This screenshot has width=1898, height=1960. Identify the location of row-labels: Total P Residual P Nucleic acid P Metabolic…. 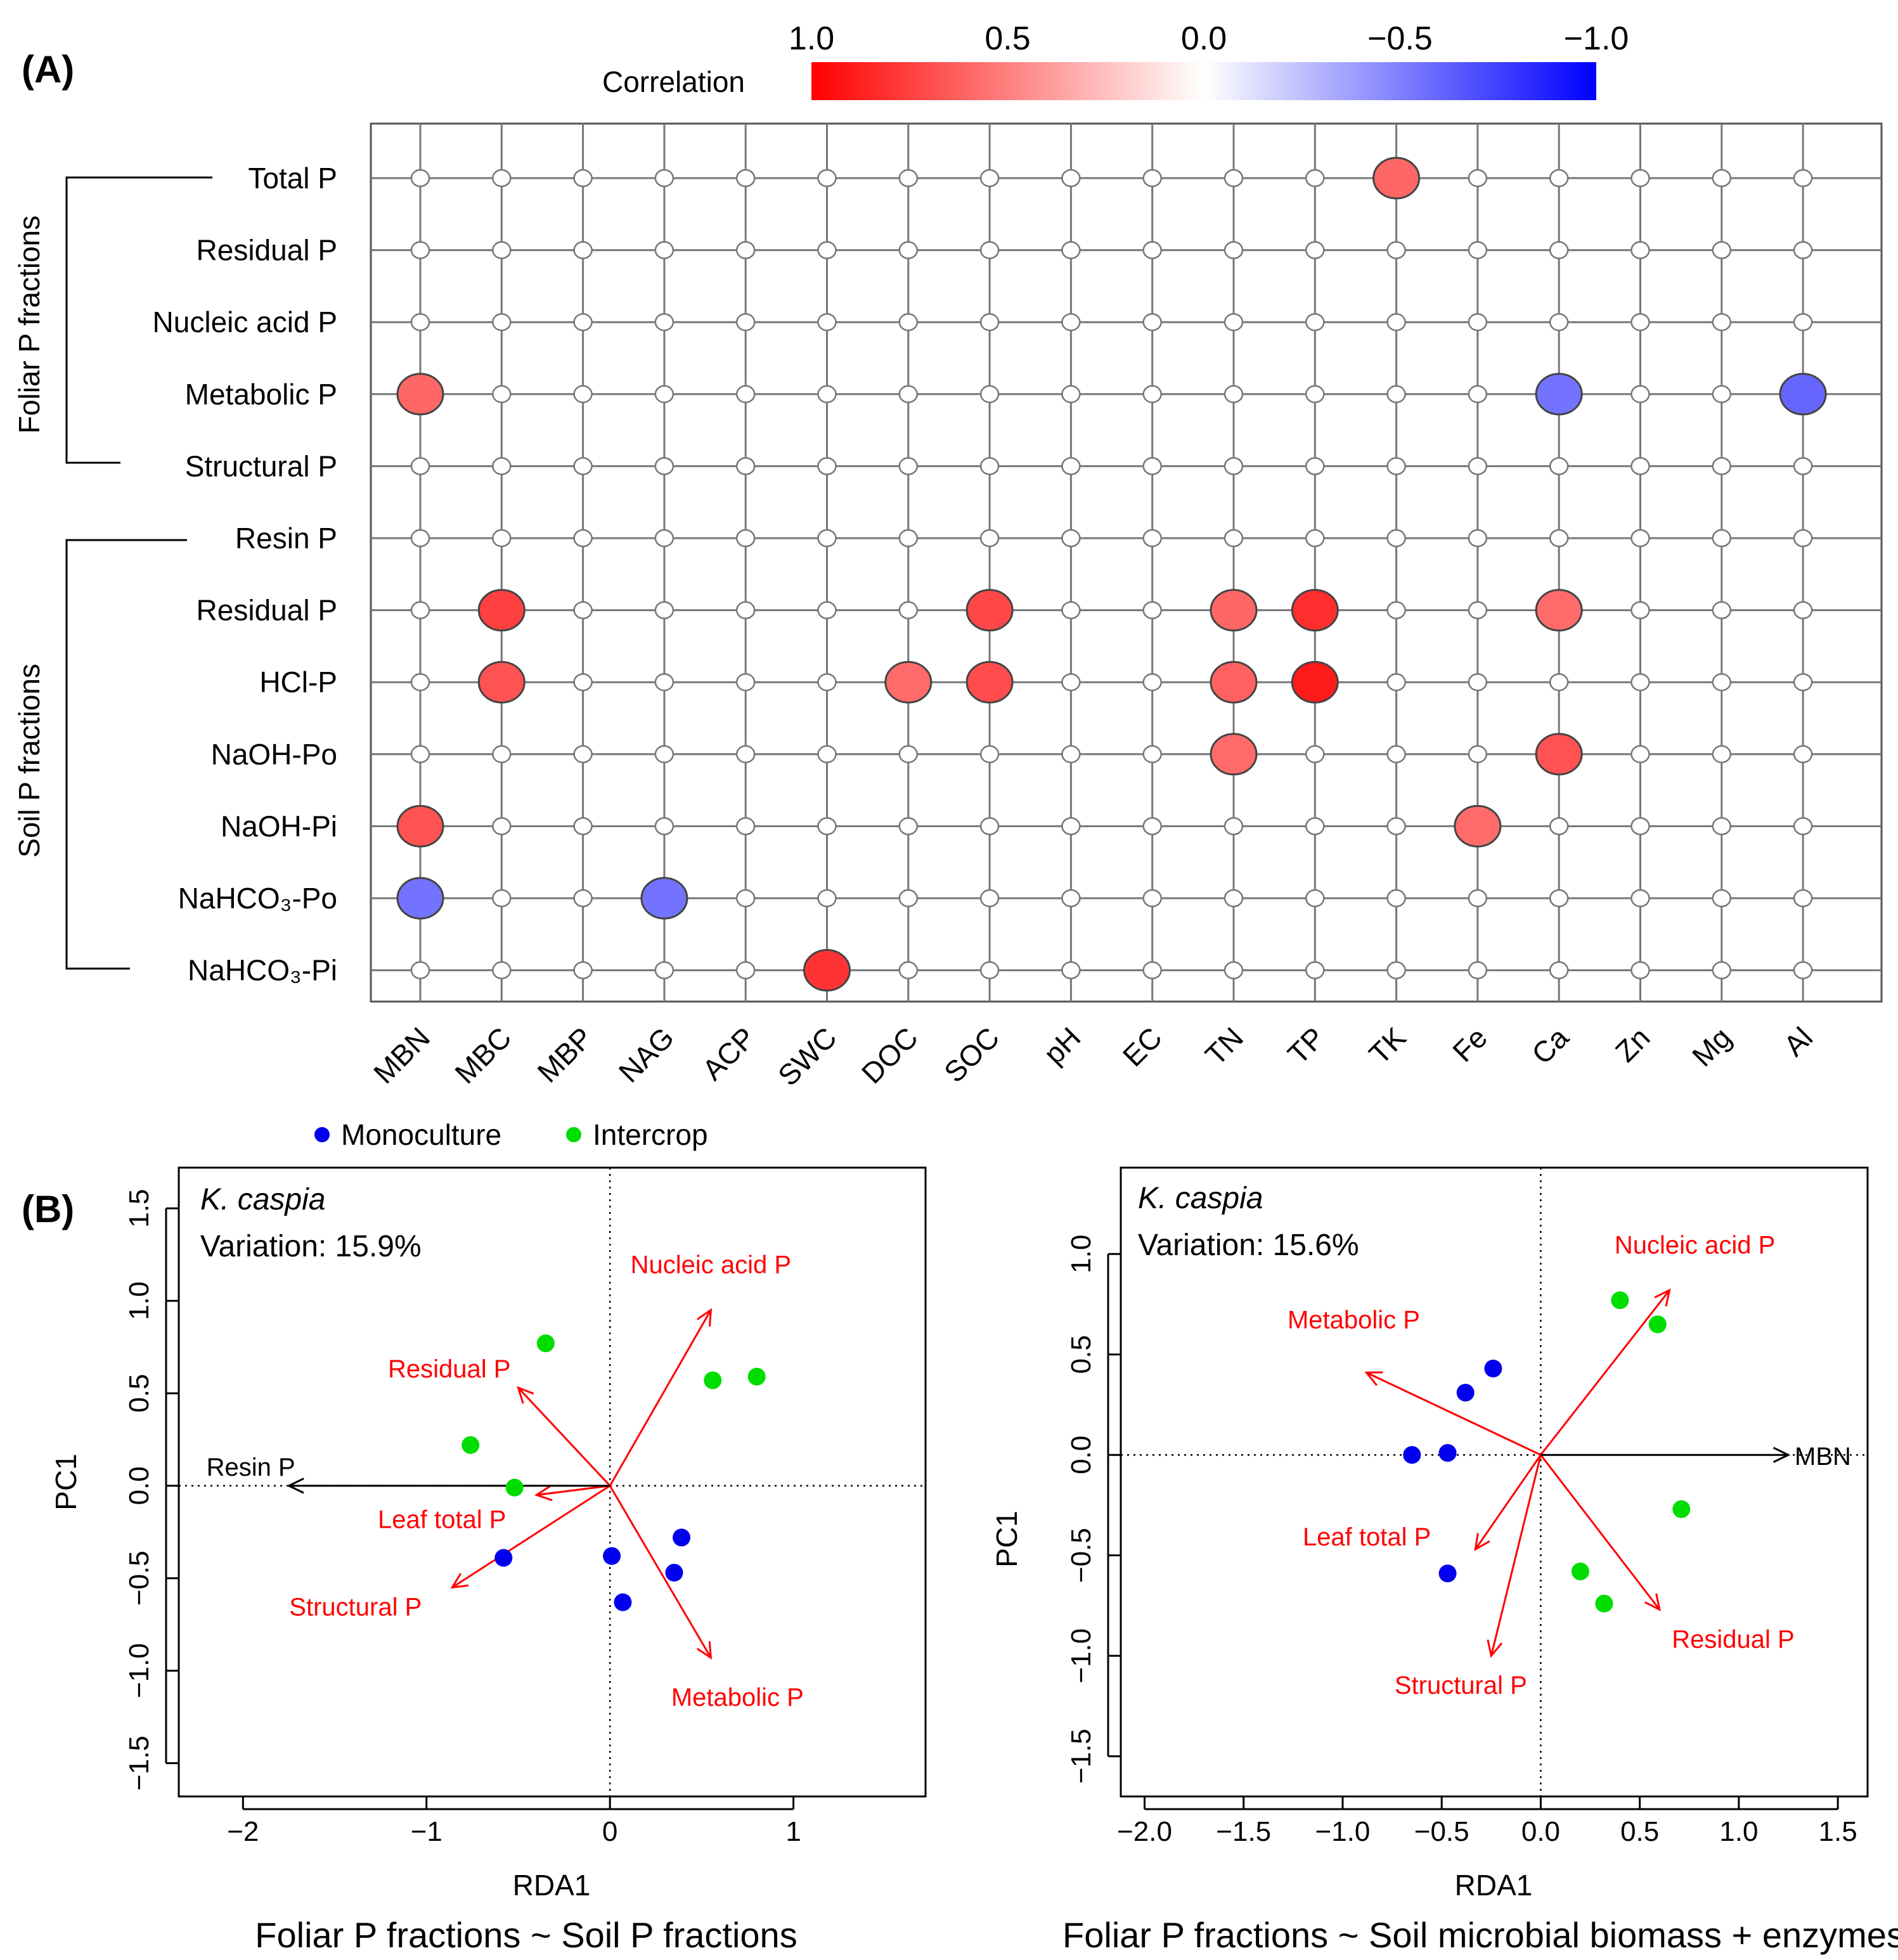
(245, 574).